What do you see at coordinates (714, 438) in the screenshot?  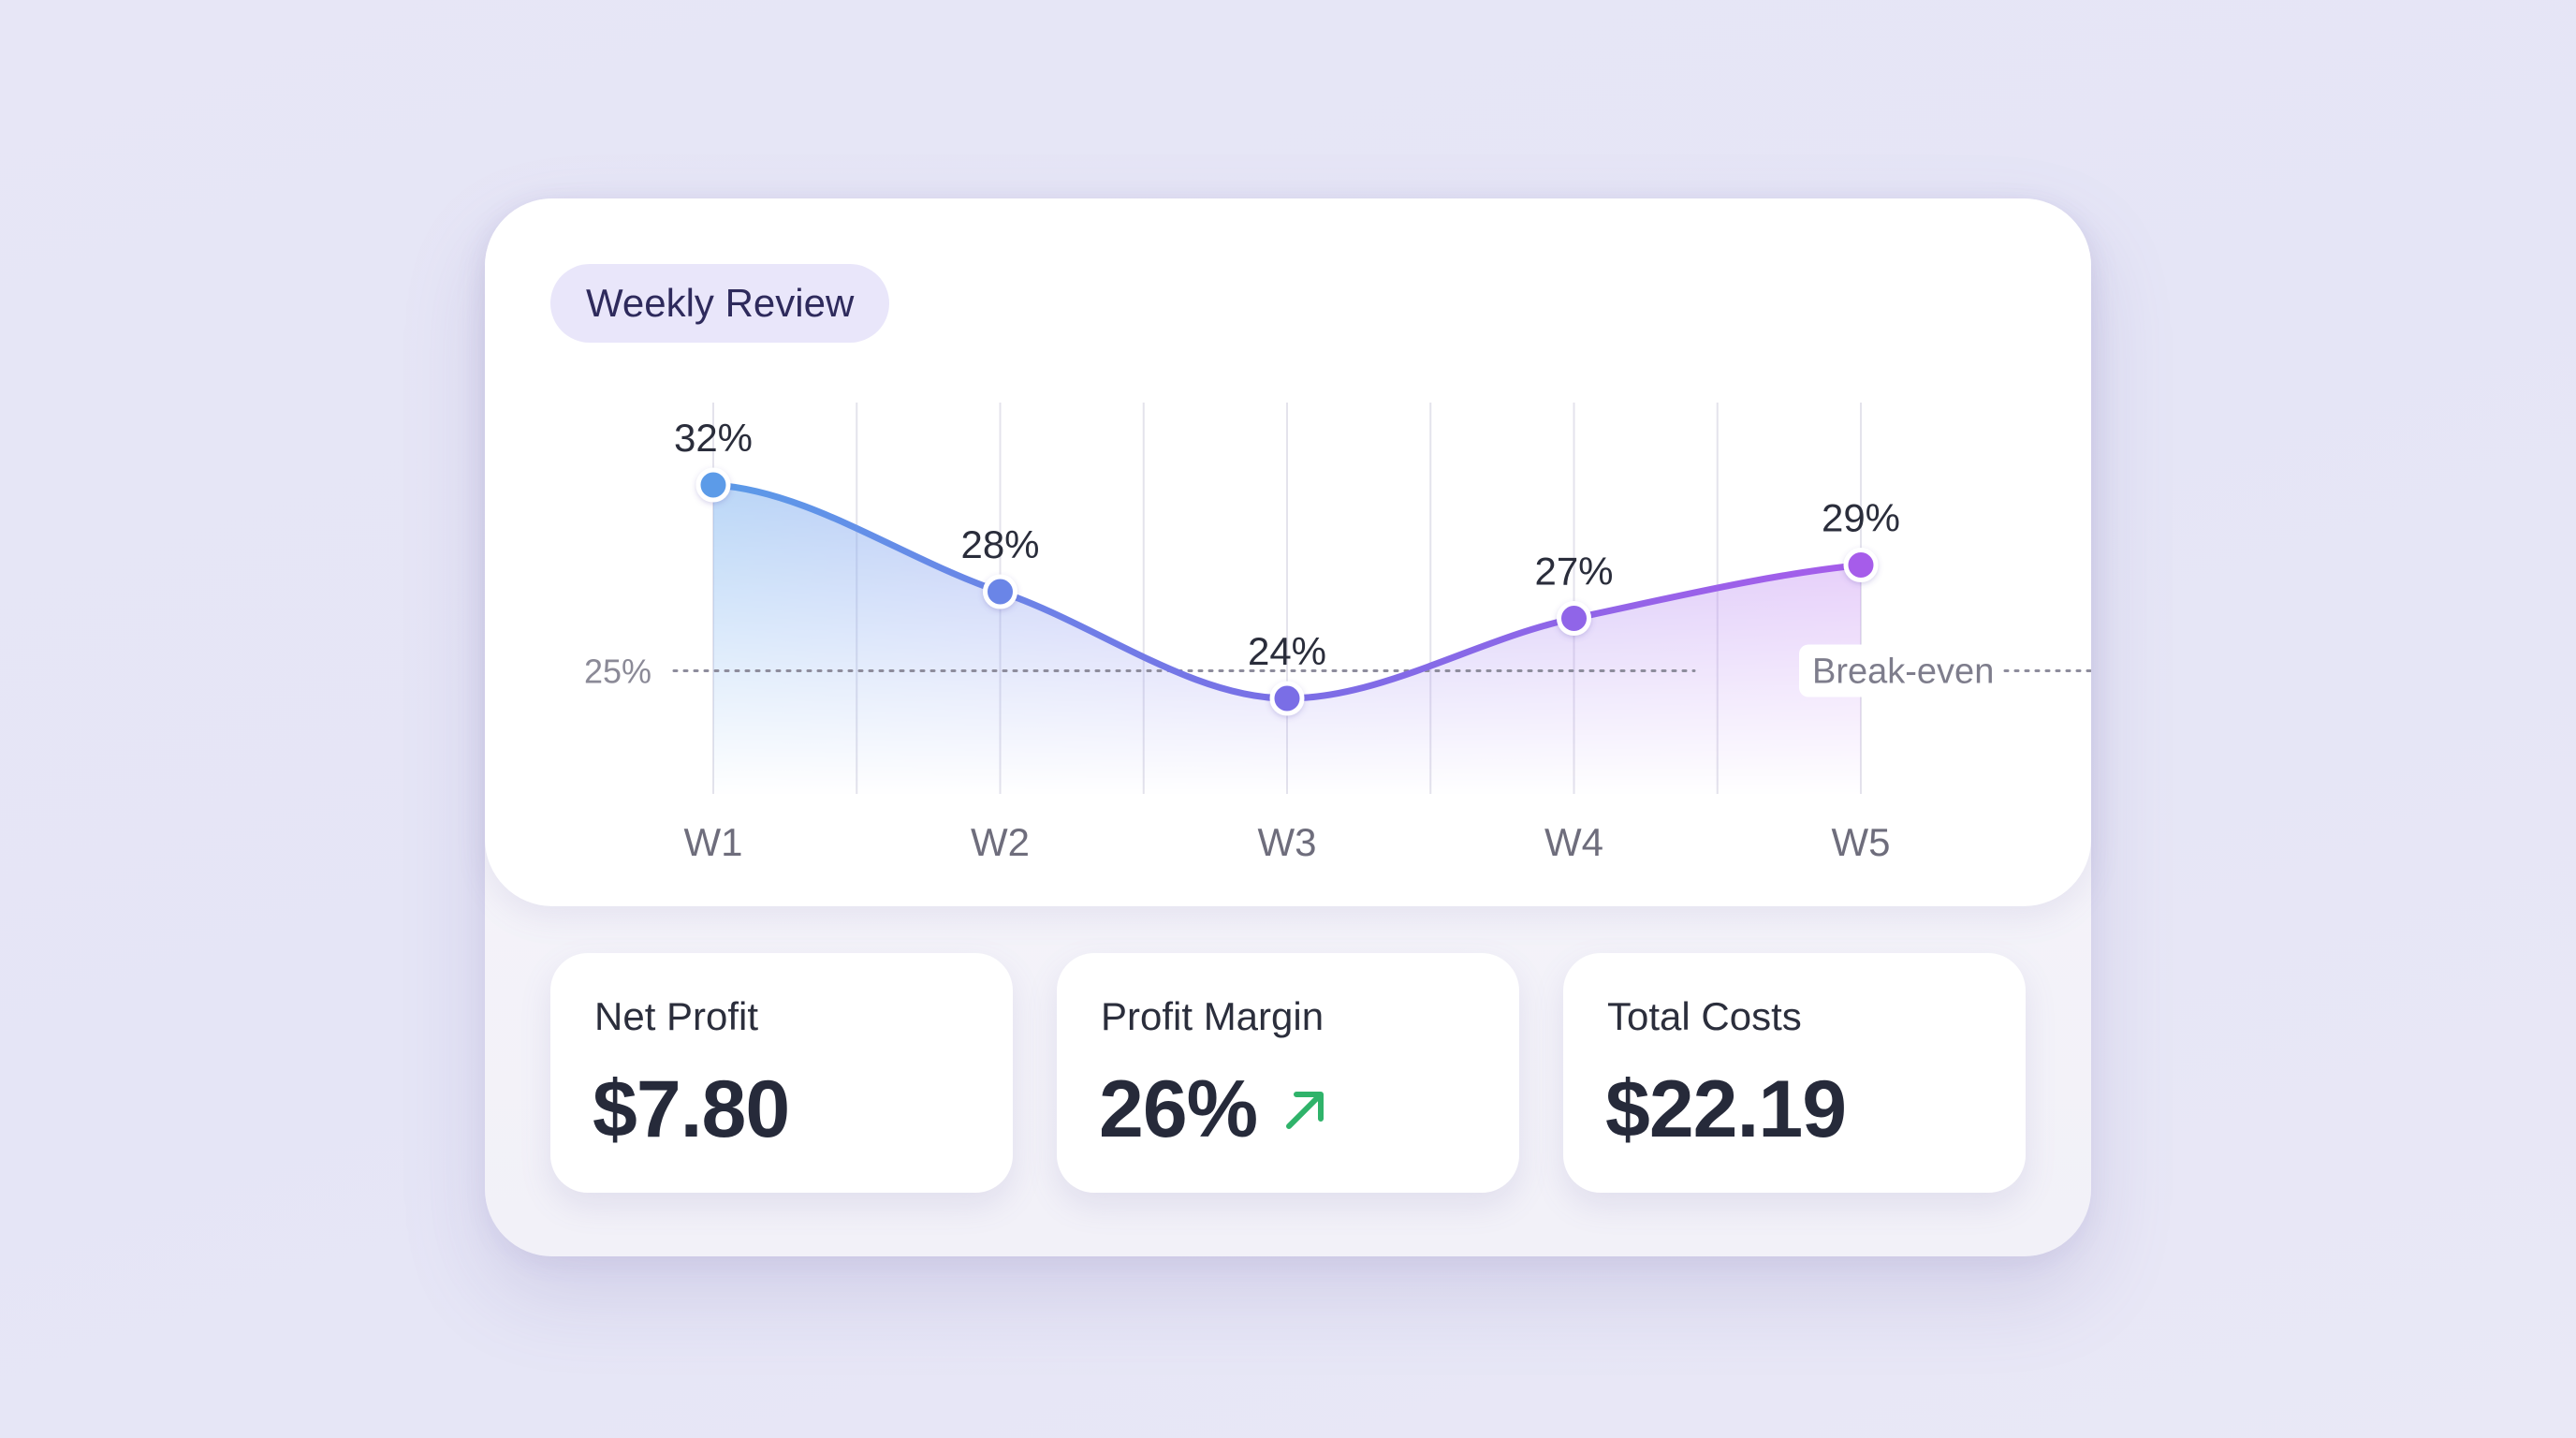 I see `value-label-w1: 32%` at bounding box center [714, 438].